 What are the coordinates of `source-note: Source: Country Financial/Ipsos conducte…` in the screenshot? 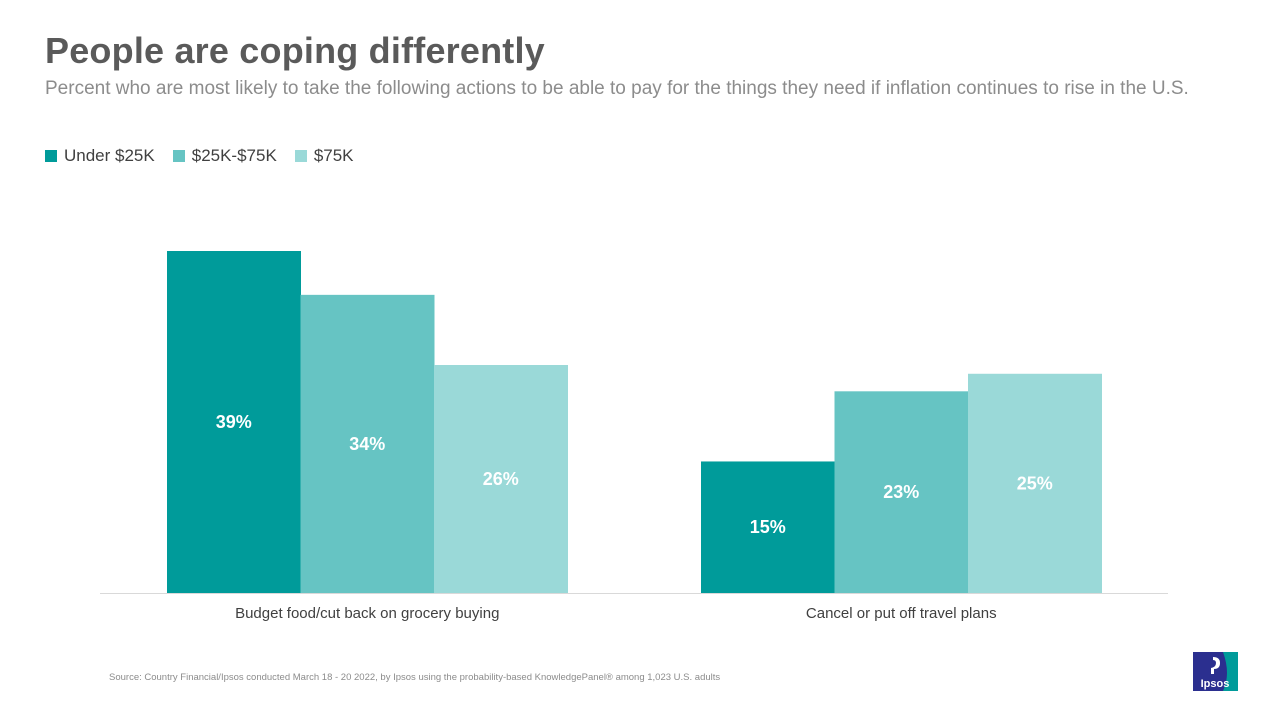 It's located at (415, 677).